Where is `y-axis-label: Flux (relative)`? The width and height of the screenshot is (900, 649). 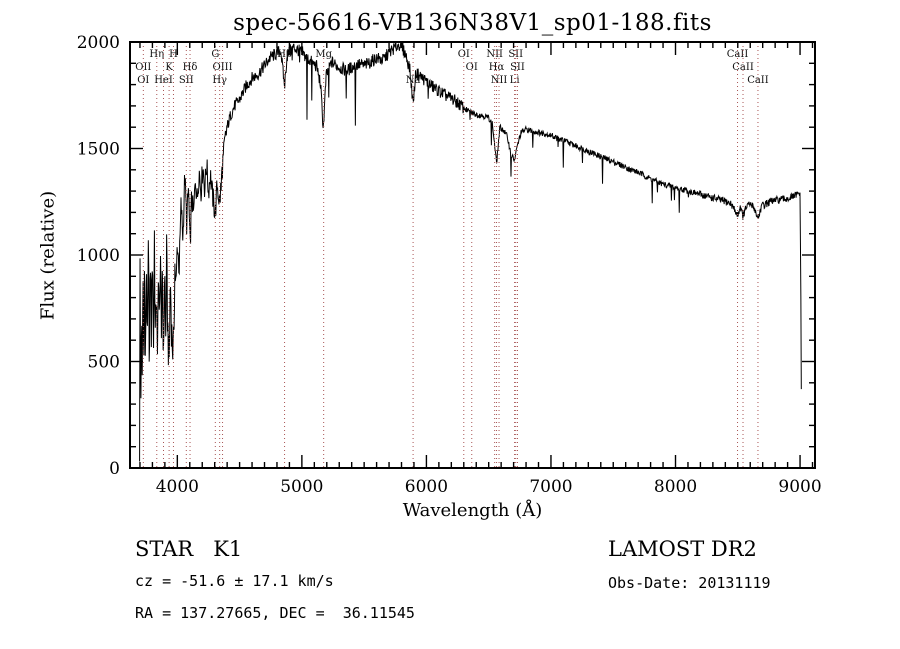 y-axis-label: Flux (relative) is located at coordinates (48, 255).